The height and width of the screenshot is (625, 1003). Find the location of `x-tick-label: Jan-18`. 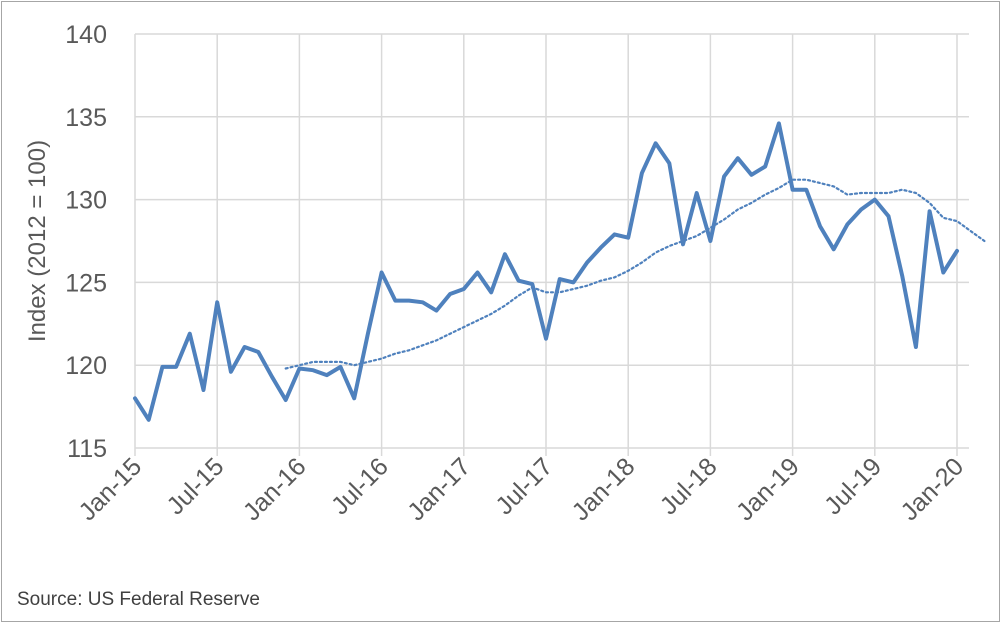

x-tick-label: Jan-18 is located at coordinates (604, 489).